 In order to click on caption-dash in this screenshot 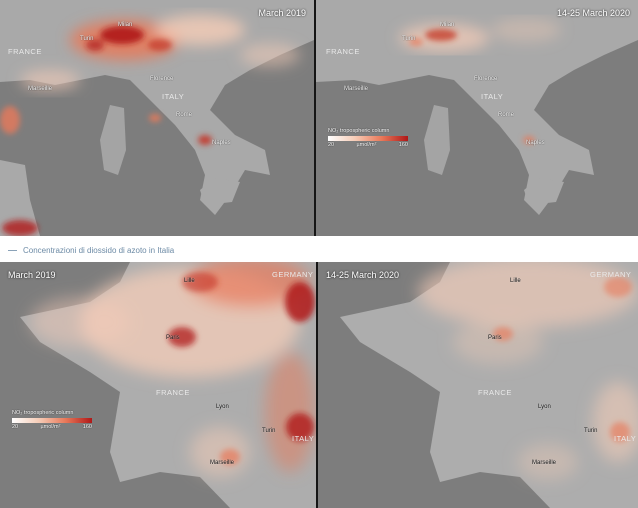, I will do `click(12, 251)`.